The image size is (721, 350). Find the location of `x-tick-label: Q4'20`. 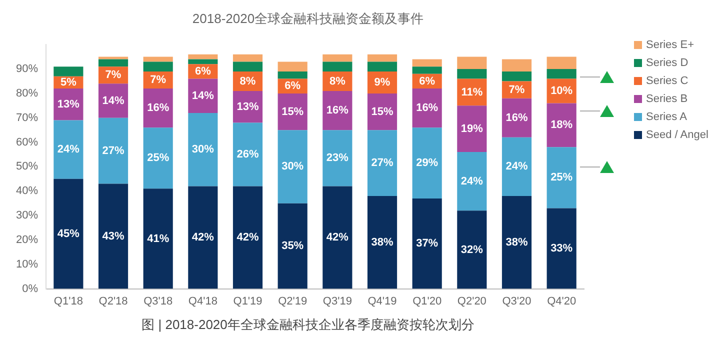

x-tick-label: Q4'20 is located at coordinates (561, 301).